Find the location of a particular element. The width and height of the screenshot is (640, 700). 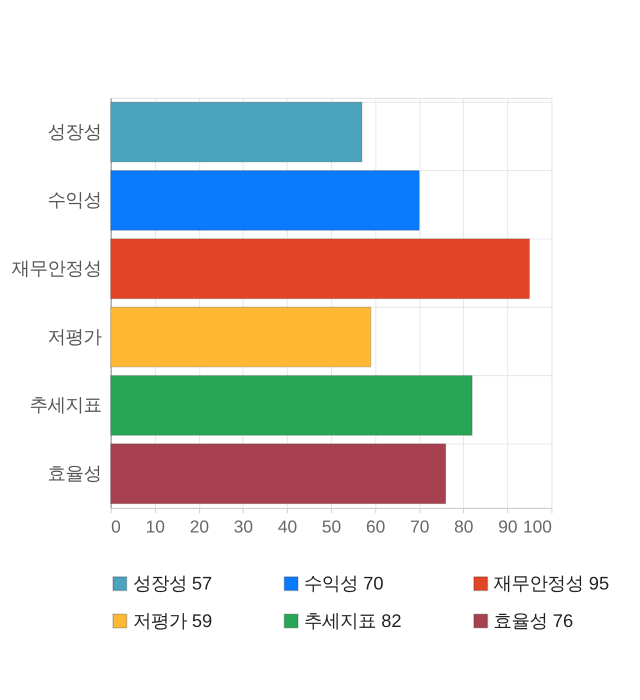

x-tick-label: 40 is located at coordinates (288, 526).